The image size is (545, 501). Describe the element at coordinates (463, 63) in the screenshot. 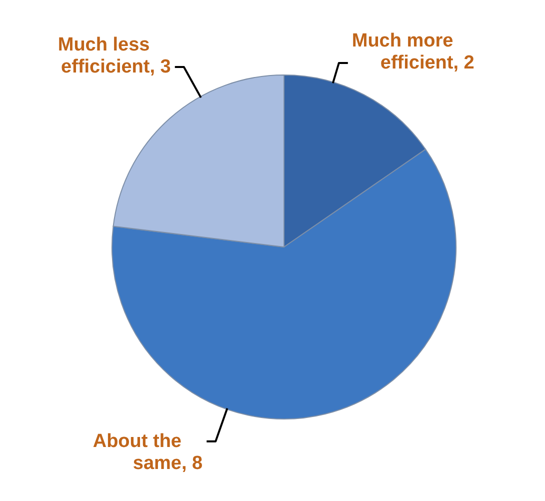

I see `data-label: , 2` at that location.